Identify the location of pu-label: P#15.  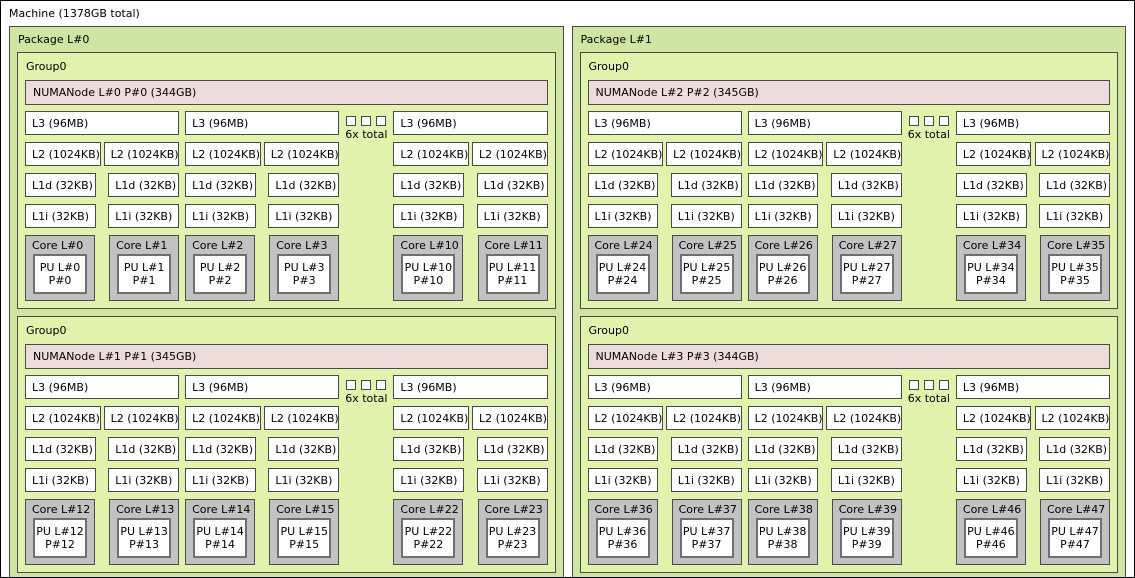
(304, 544).